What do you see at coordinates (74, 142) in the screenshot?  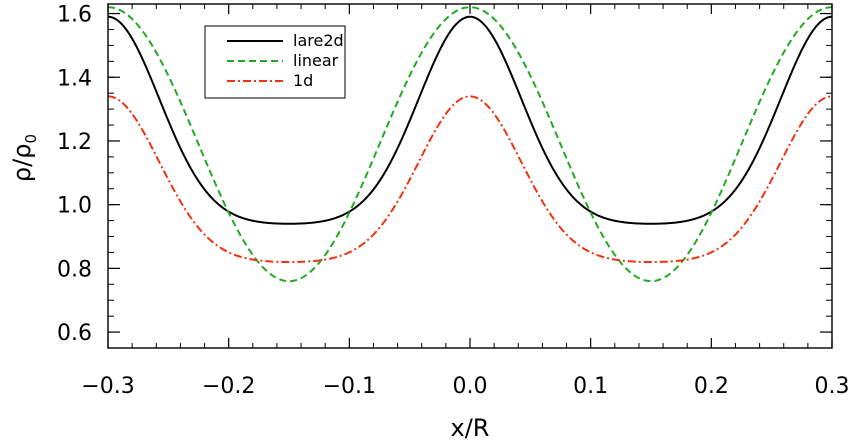 I see `y-tick-label: 1.2` at bounding box center [74, 142].